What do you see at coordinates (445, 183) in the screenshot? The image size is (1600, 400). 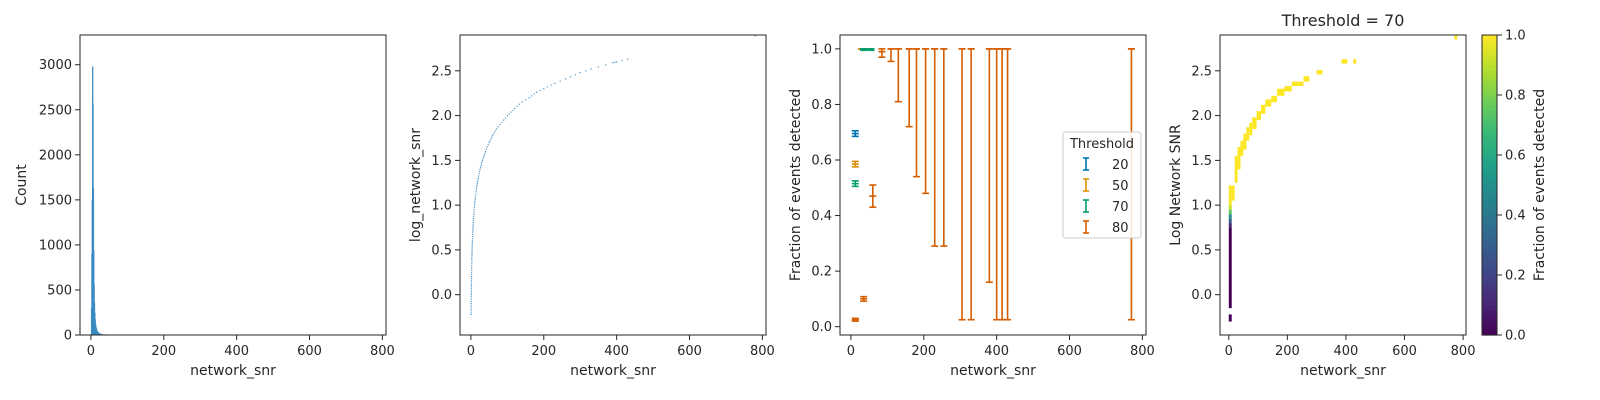 I see `scatter-y-ticks: 0.0 0.5 1.0 1.5 2.0 2.5` at bounding box center [445, 183].